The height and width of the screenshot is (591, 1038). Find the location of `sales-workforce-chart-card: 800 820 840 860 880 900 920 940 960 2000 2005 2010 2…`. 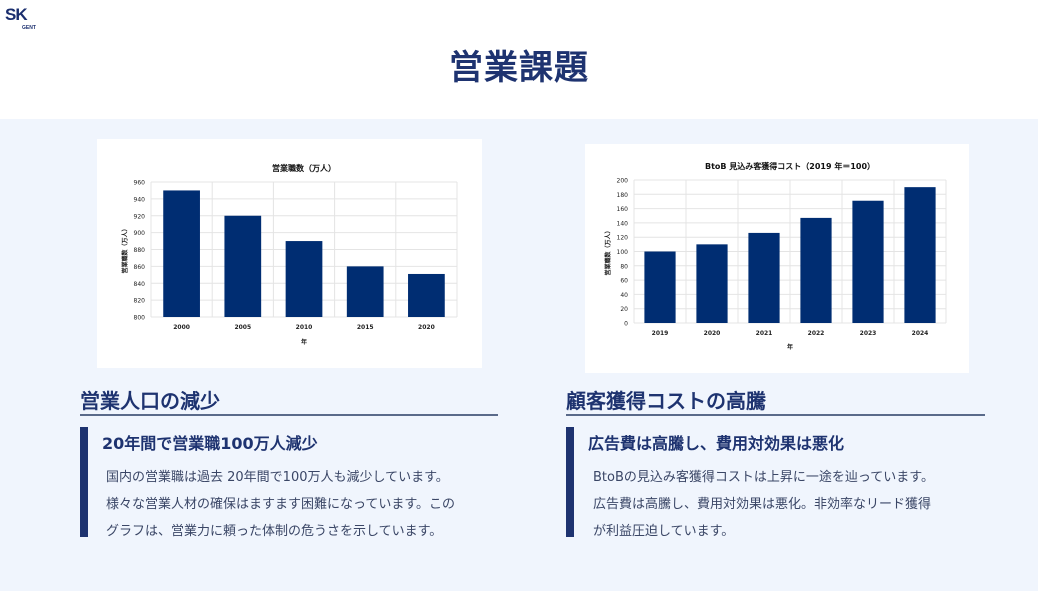

sales-workforce-chart-card: 800 820 840 860 880 900 920 940 960 2000 2005 2010 2… is located at coordinates (289, 253).